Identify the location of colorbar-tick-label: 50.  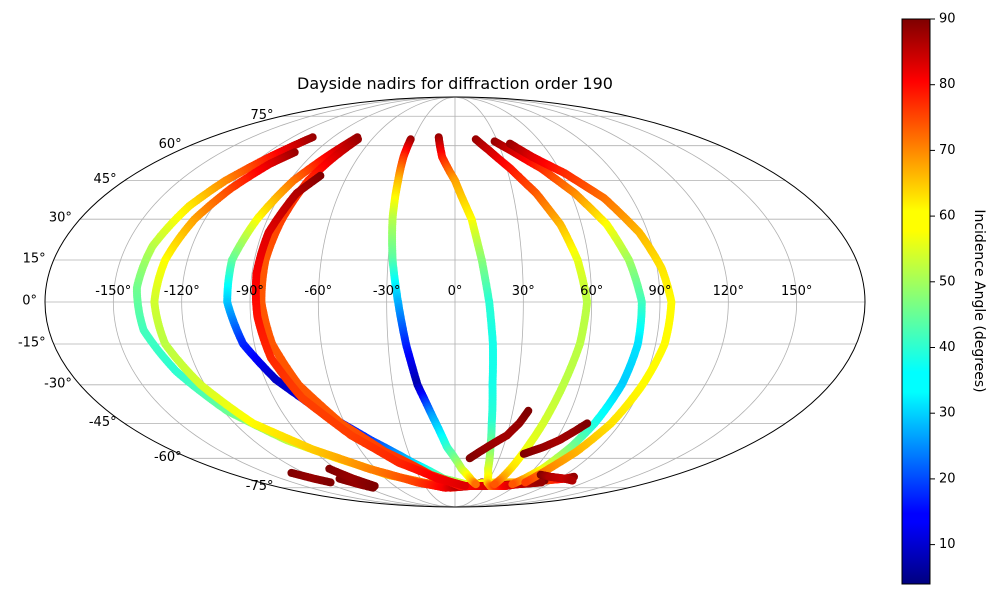
(947, 281).